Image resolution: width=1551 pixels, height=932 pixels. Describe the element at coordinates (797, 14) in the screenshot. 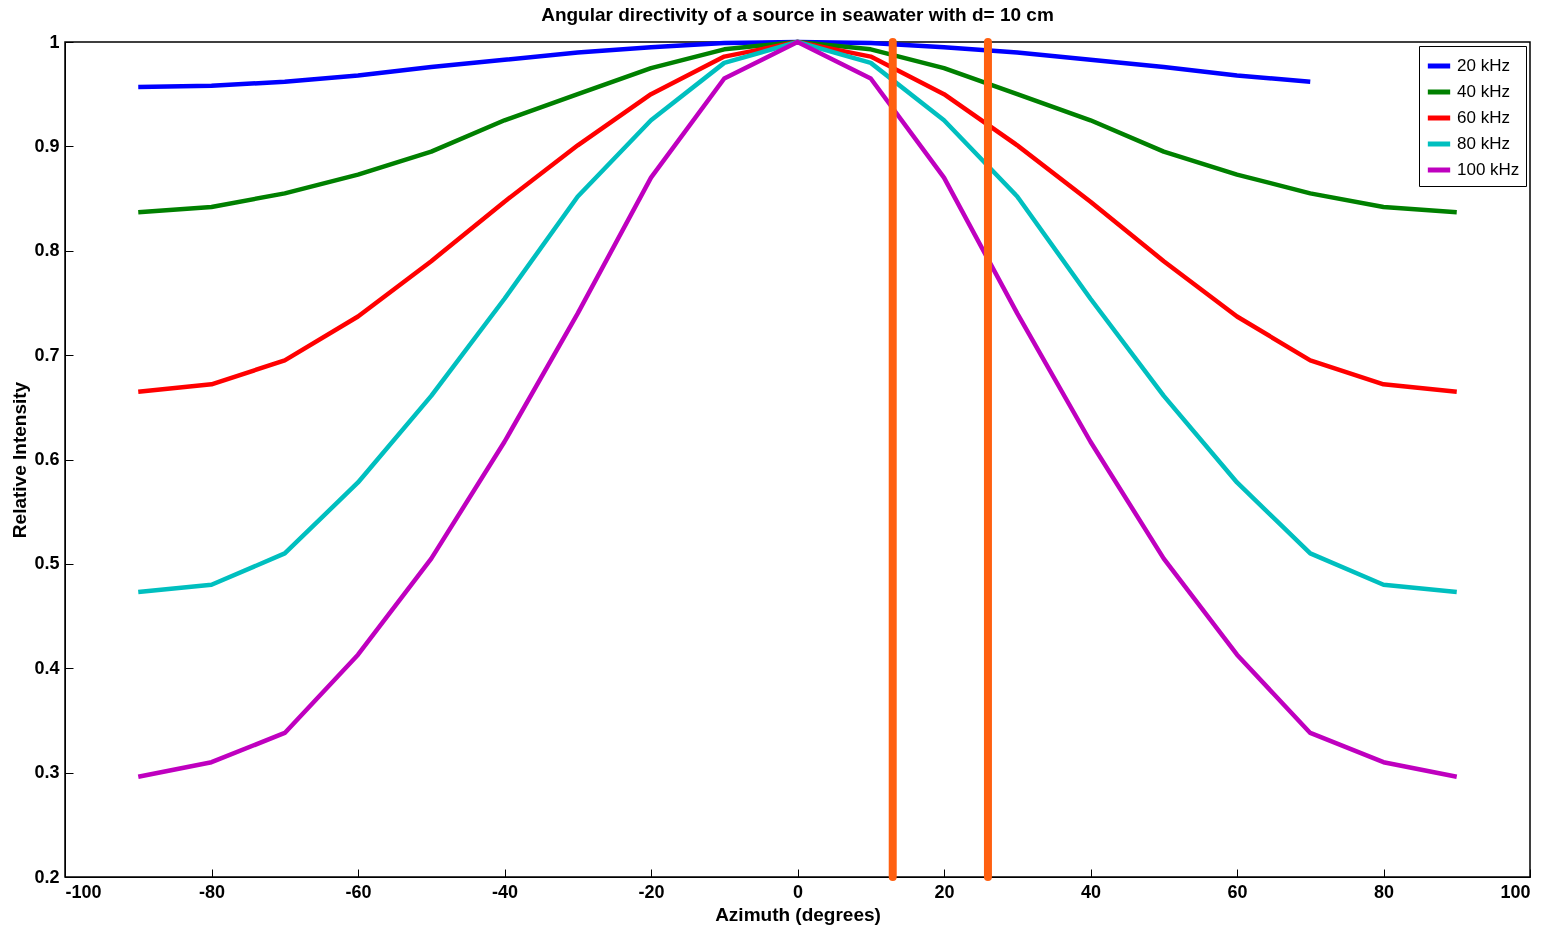

I see `chart-title: Angular directivity of a source in seawater with d= 10 cm` at that location.